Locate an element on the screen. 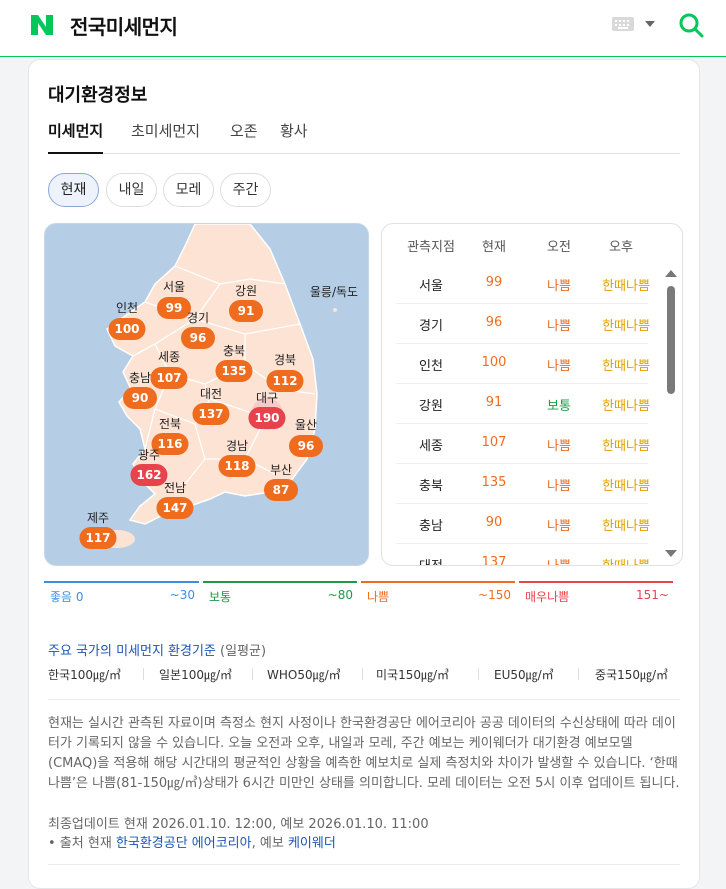  now-cell: 90 is located at coordinates (494, 522).